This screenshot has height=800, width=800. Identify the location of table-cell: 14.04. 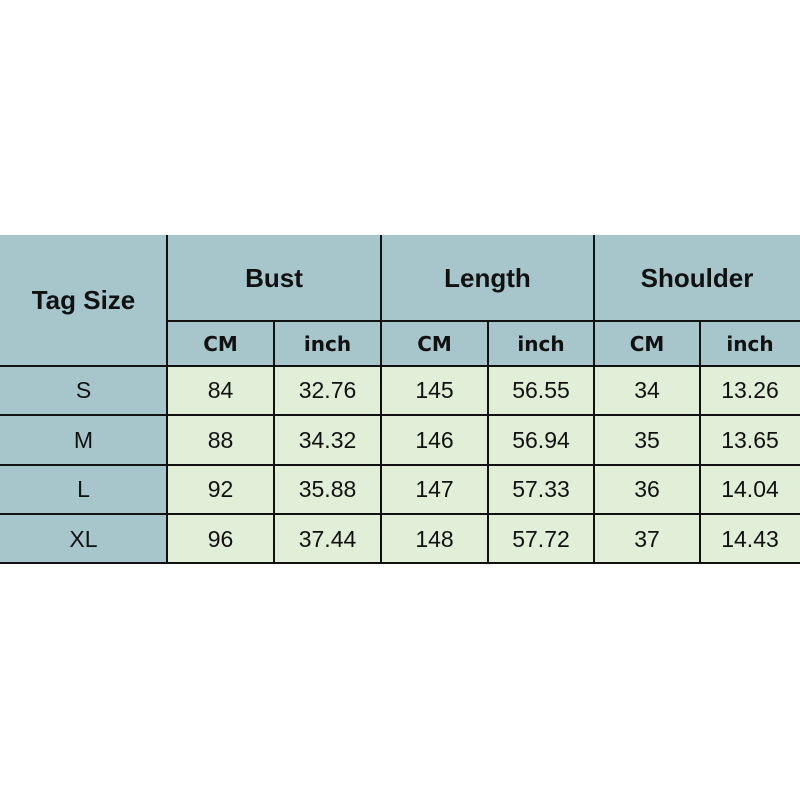
(750, 489).